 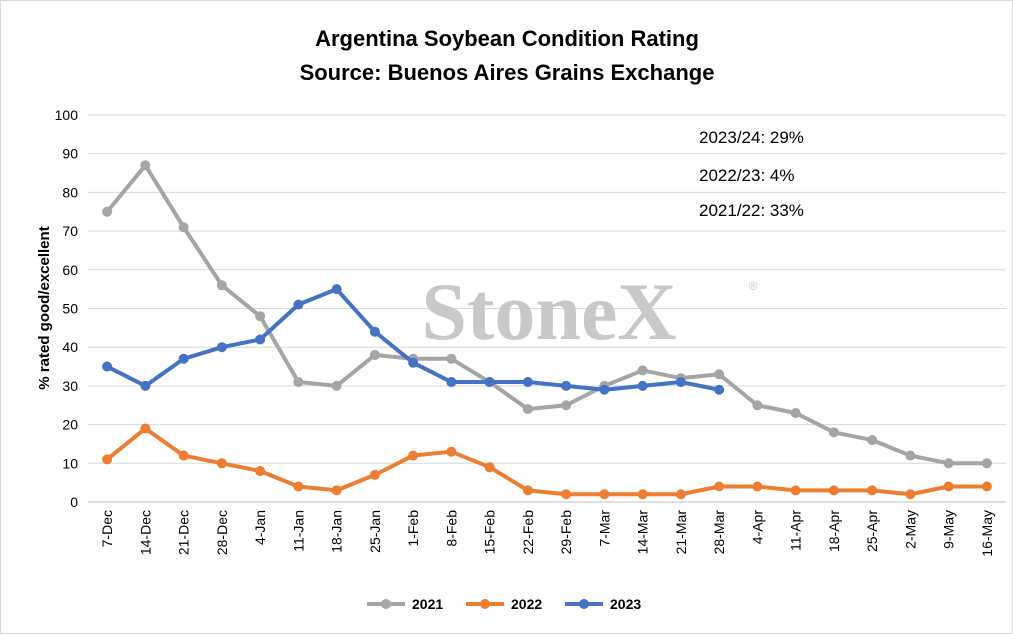 I want to click on x-tick-label: 21-Mar, so click(x=681, y=532).